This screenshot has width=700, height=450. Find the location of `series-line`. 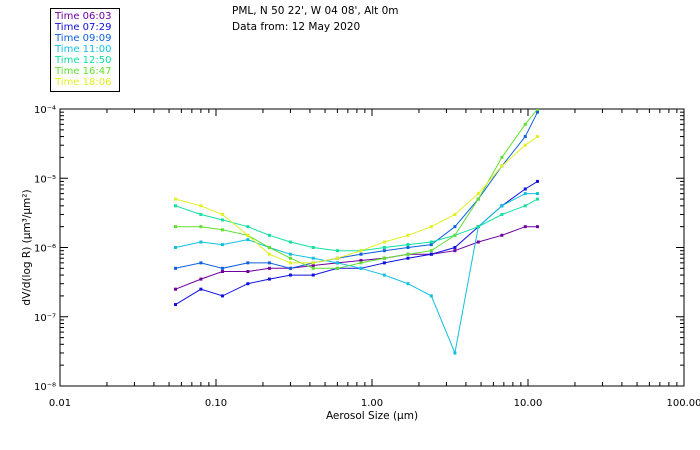

series-line is located at coordinates (356, 258).